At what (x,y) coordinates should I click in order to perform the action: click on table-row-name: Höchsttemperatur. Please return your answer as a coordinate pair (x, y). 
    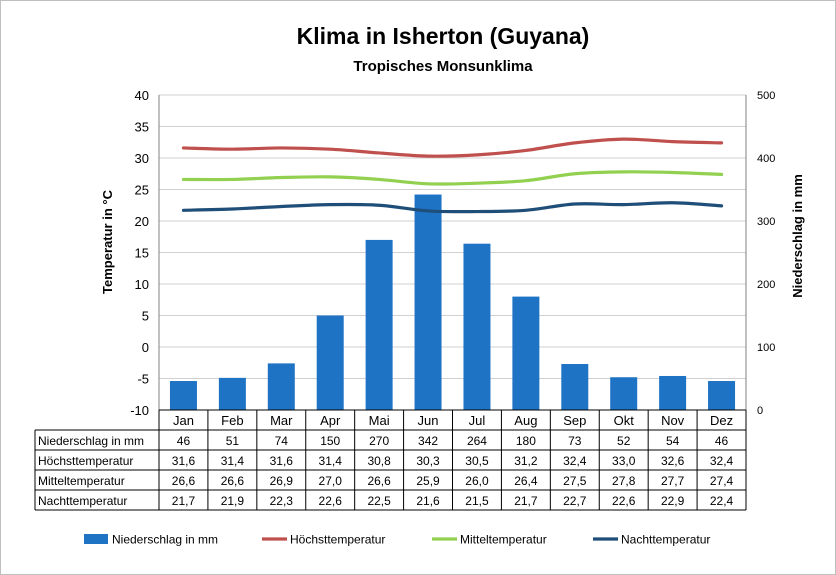
    Looking at the image, I should click on (85, 461).